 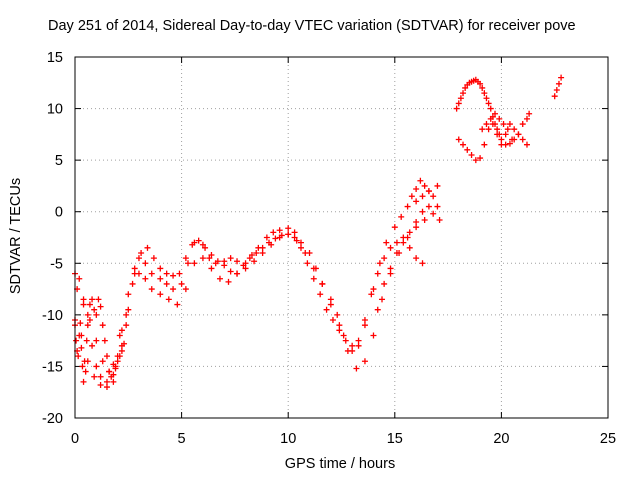 I want to click on y-tick-label: 0, so click(x=59, y=213).